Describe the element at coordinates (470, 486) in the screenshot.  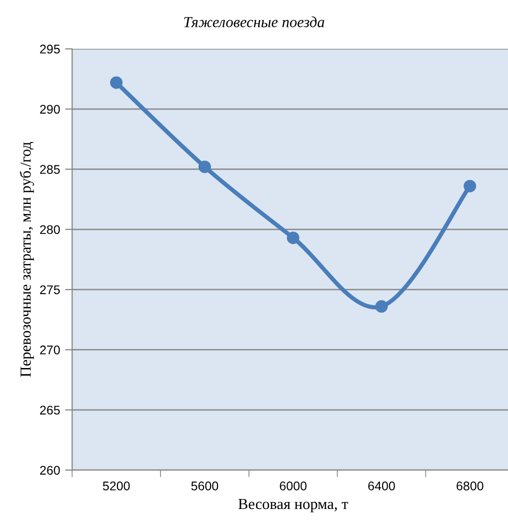
I see `x-tick-label: 6800` at that location.